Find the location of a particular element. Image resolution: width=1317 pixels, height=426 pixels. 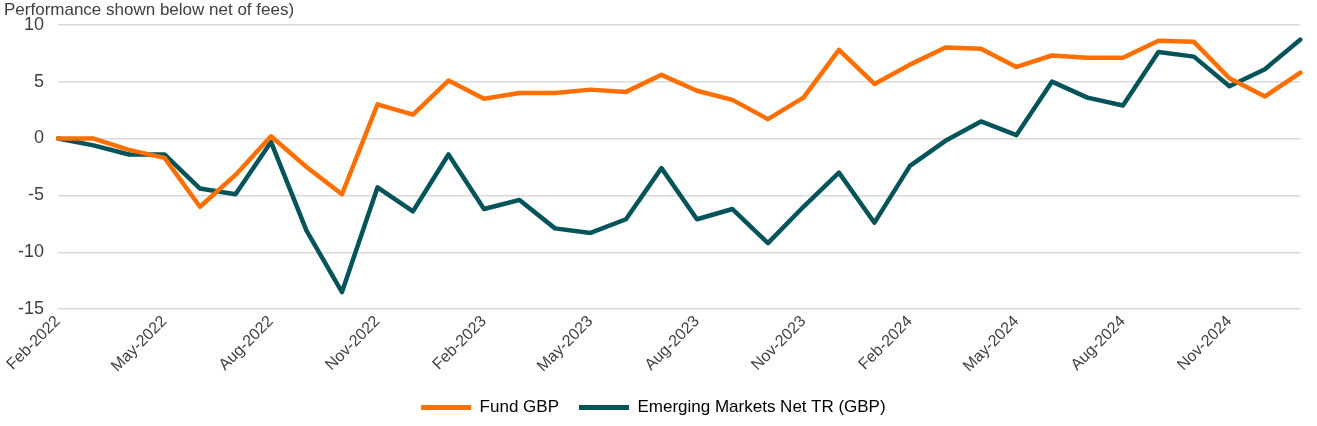

y-tick-label: 0 is located at coordinates (39, 137).